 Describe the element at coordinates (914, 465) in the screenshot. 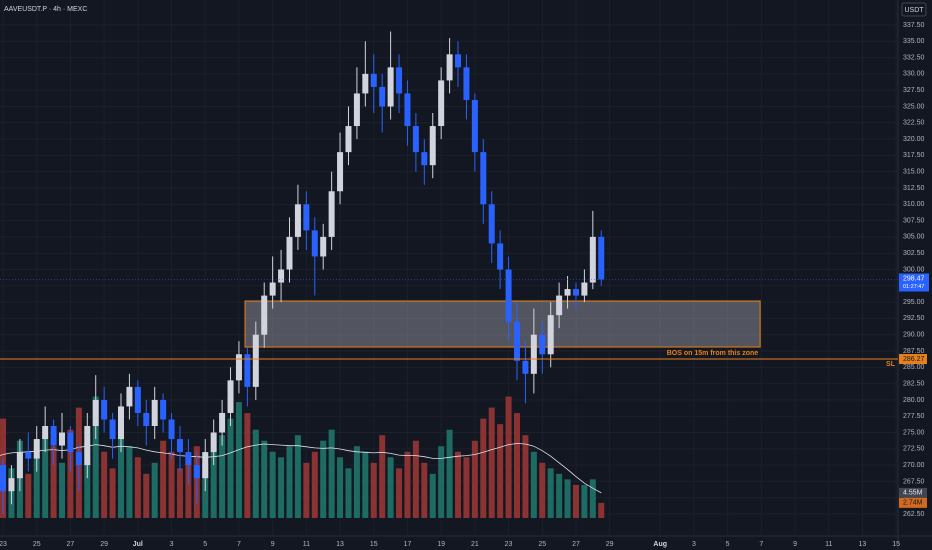

I see `y-tick-label: 270.00` at that location.